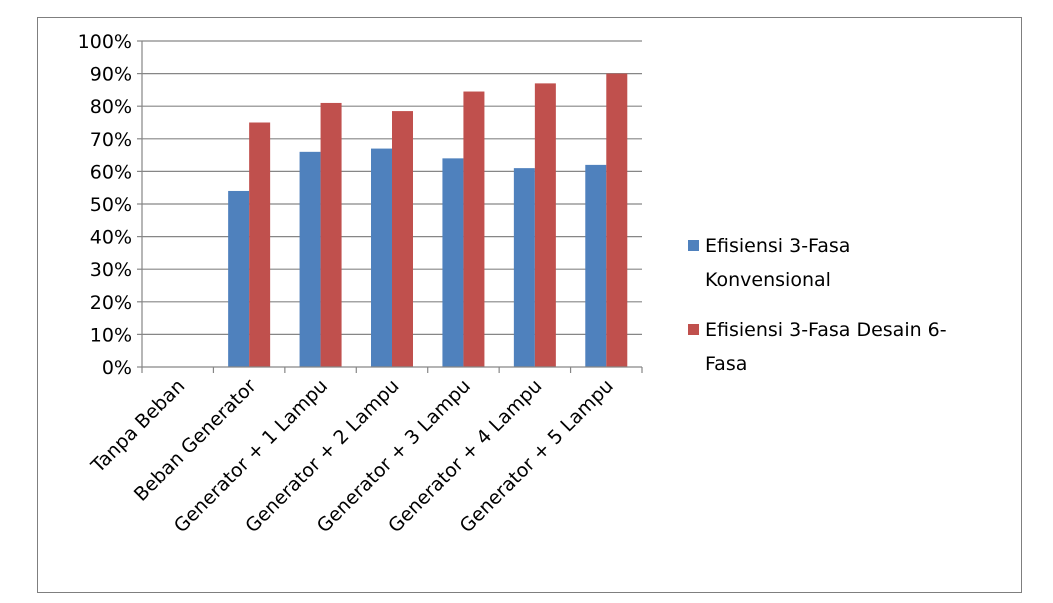  I want to click on legend-label: Fasa, so click(726, 364).